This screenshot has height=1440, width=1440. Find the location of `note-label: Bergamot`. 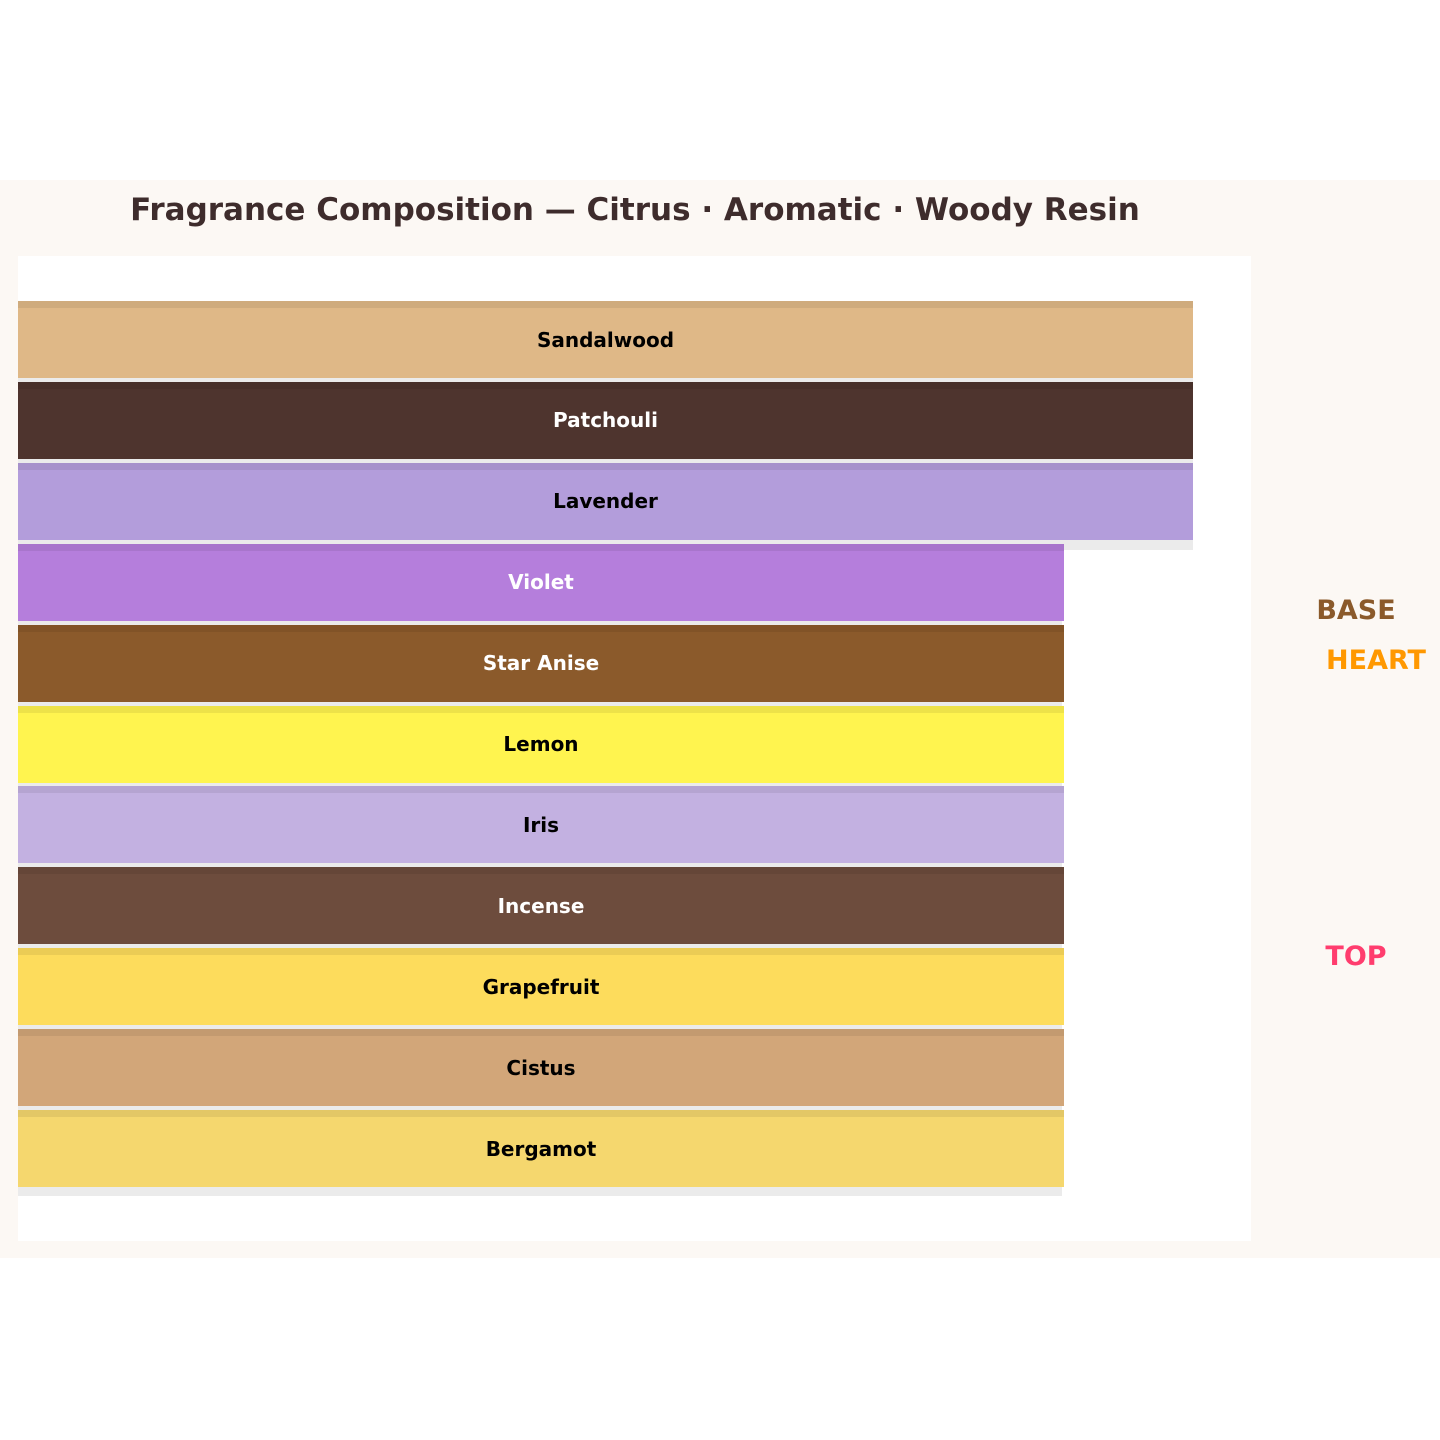

note-label: Bergamot is located at coordinates (541, 1148).